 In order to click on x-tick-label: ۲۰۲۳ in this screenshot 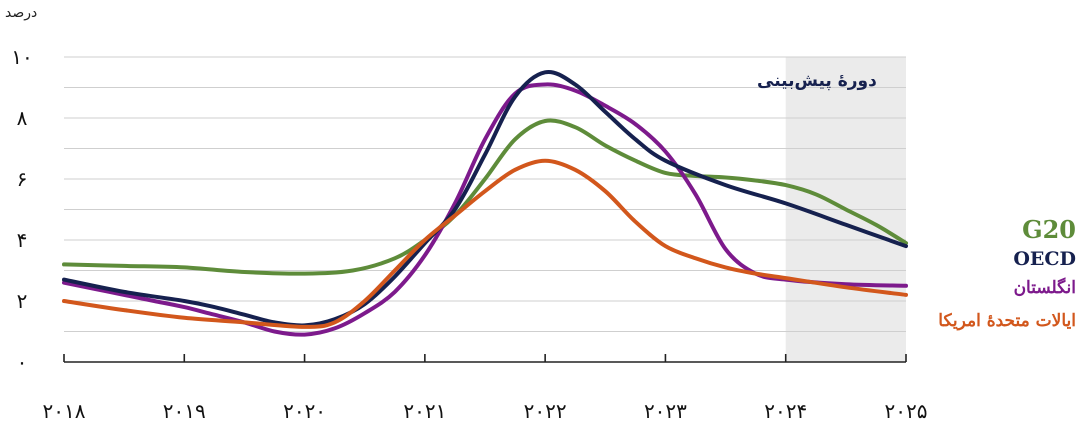, I will do `click(665, 411)`.